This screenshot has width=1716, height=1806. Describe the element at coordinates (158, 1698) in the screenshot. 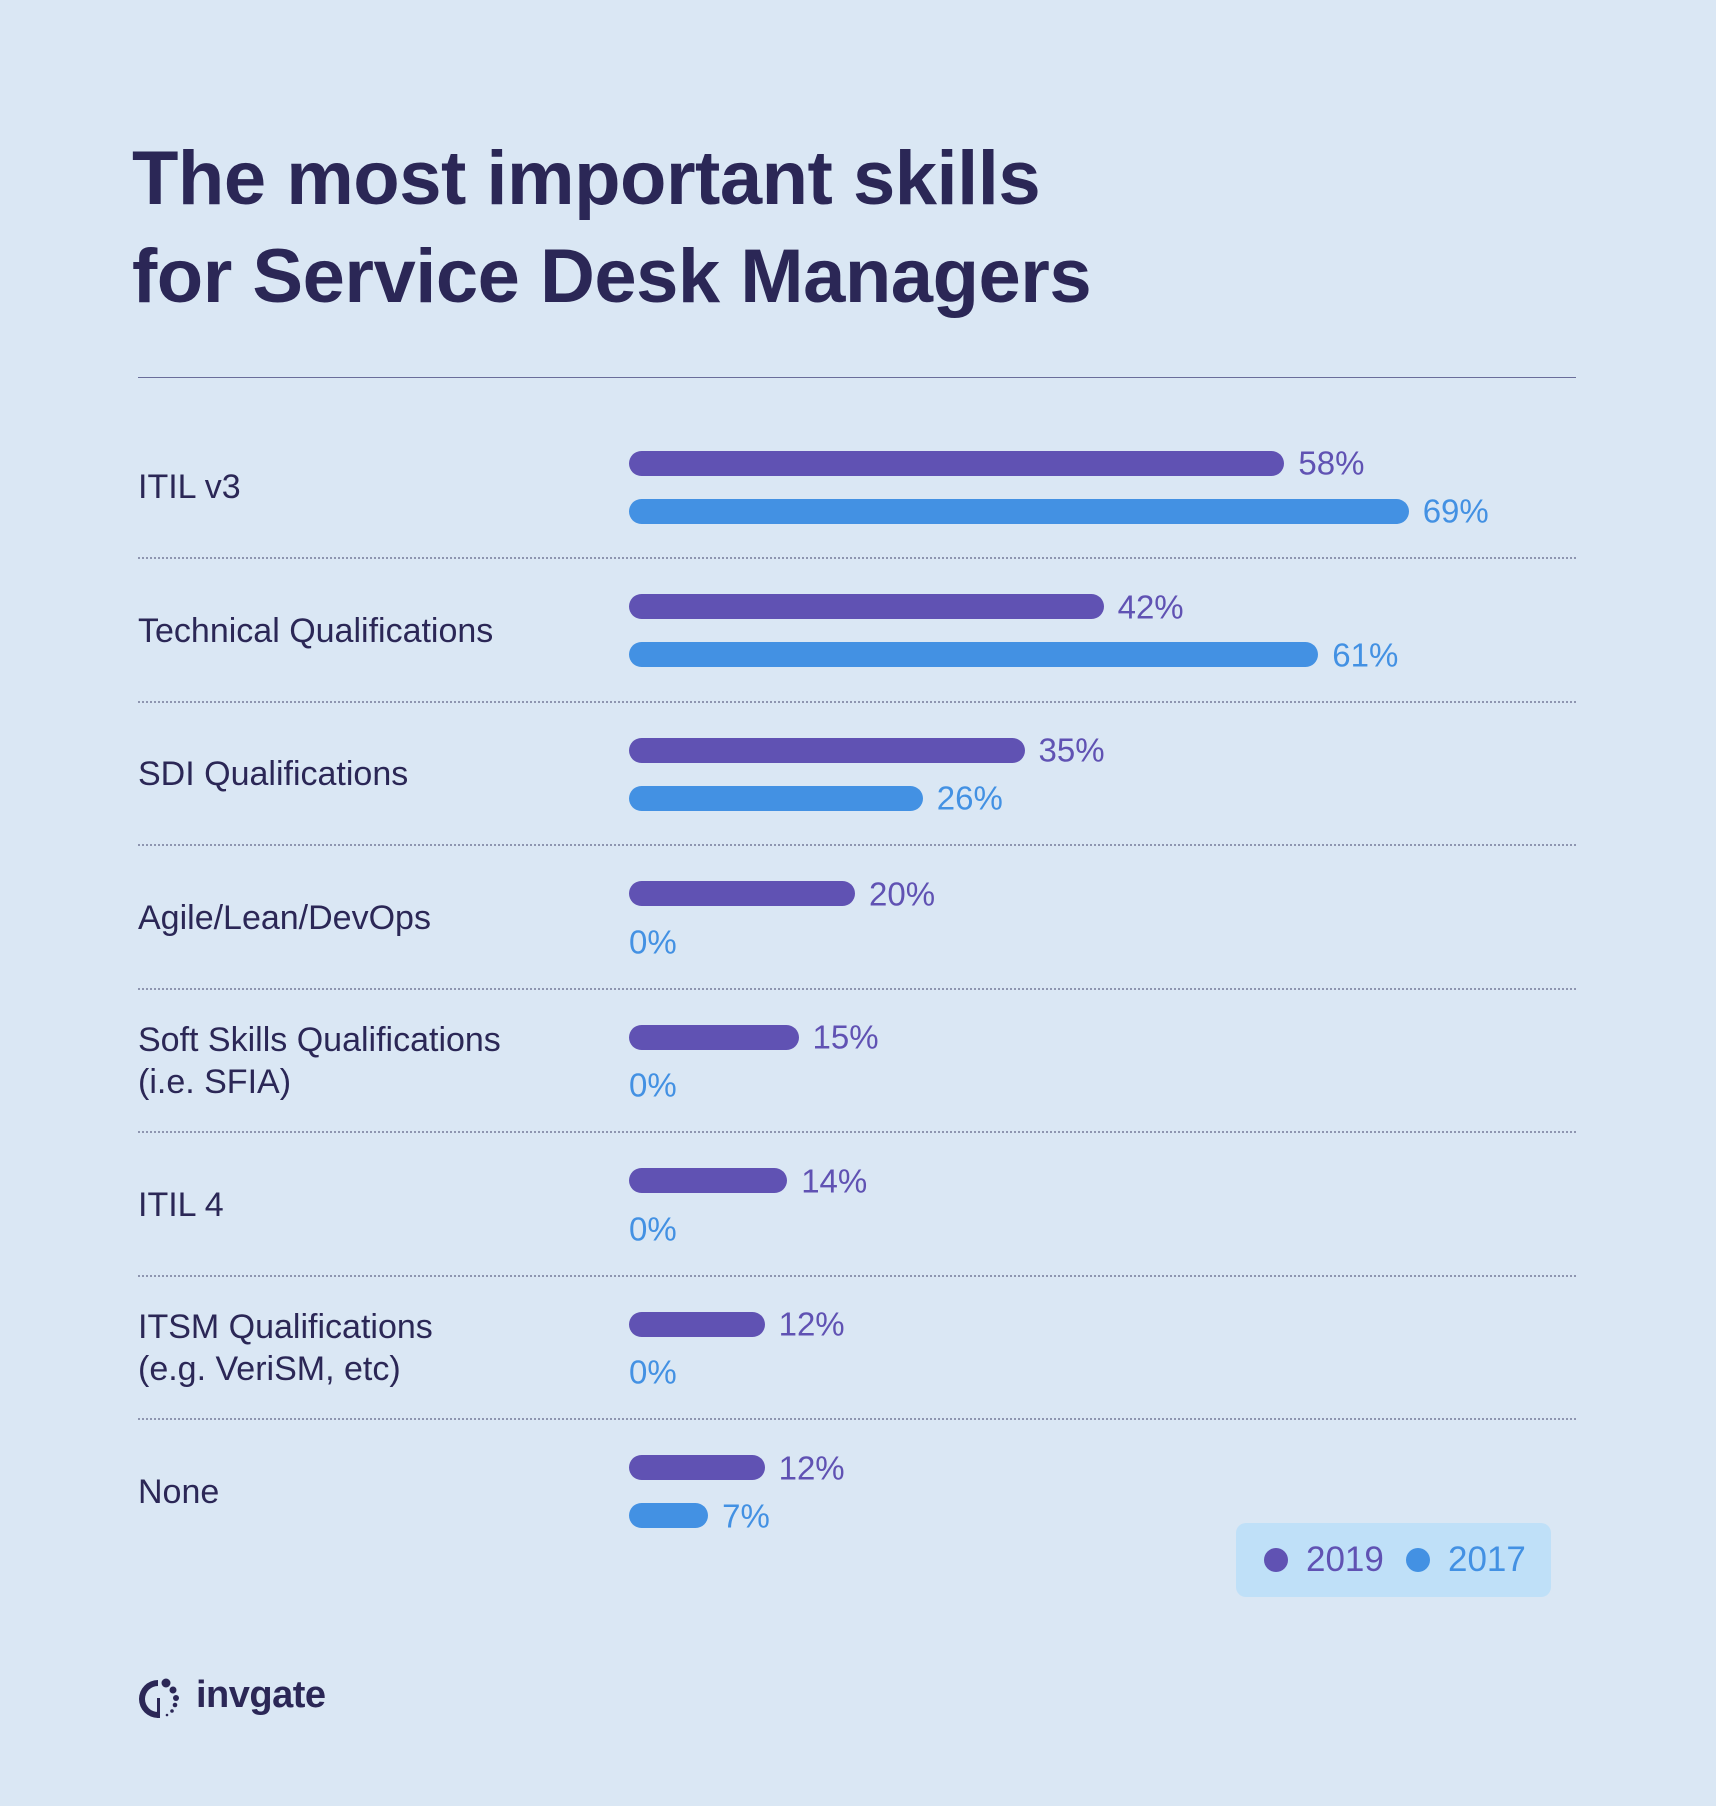

I see `invgate-logo-icon` at that location.